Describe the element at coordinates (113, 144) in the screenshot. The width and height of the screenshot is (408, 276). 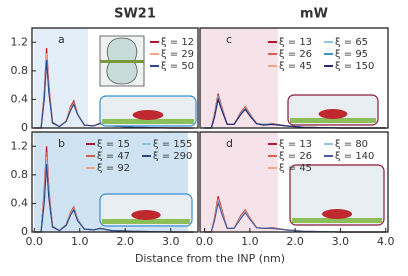
I see `legend-label: ξ = 15` at that location.